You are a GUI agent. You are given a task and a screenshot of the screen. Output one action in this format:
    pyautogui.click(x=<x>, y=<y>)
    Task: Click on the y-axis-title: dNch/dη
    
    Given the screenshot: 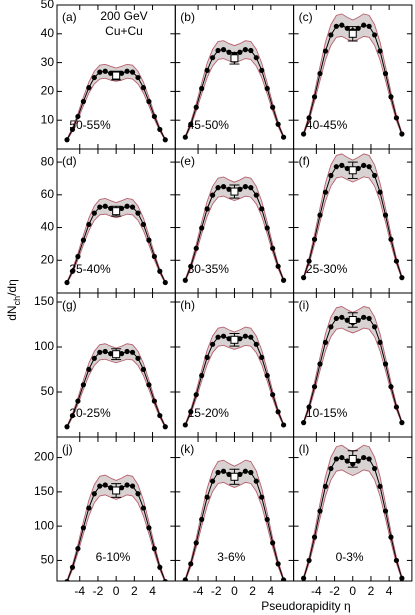 What is the action you would take?
    pyautogui.click(x=13, y=300)
    